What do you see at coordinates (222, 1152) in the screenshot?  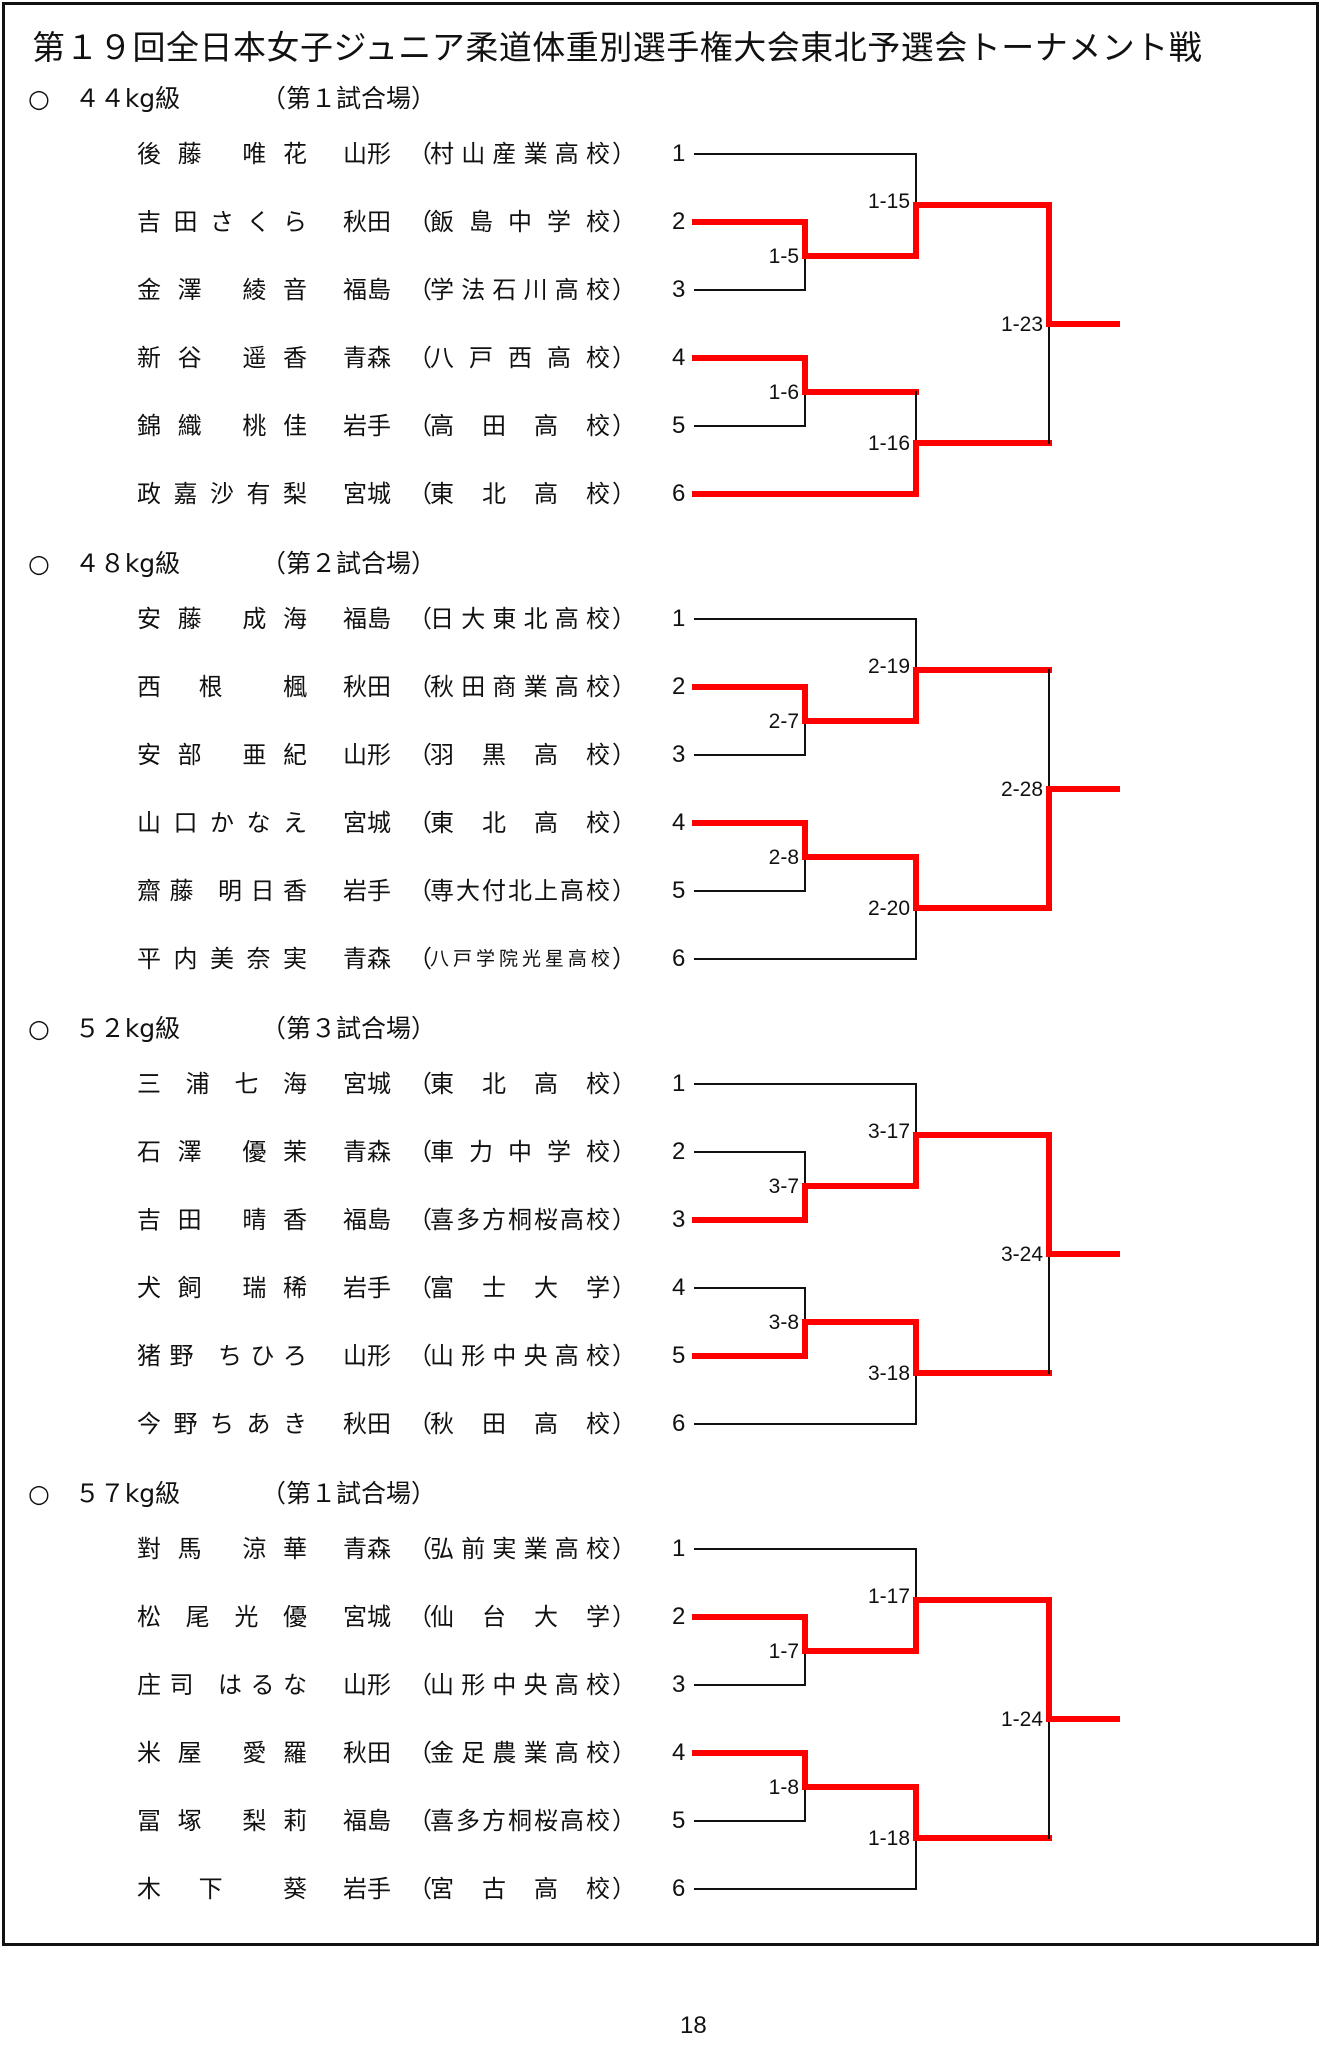 I see `athlete-name: 石澤 優茉` at bounding box center [222, 1152].